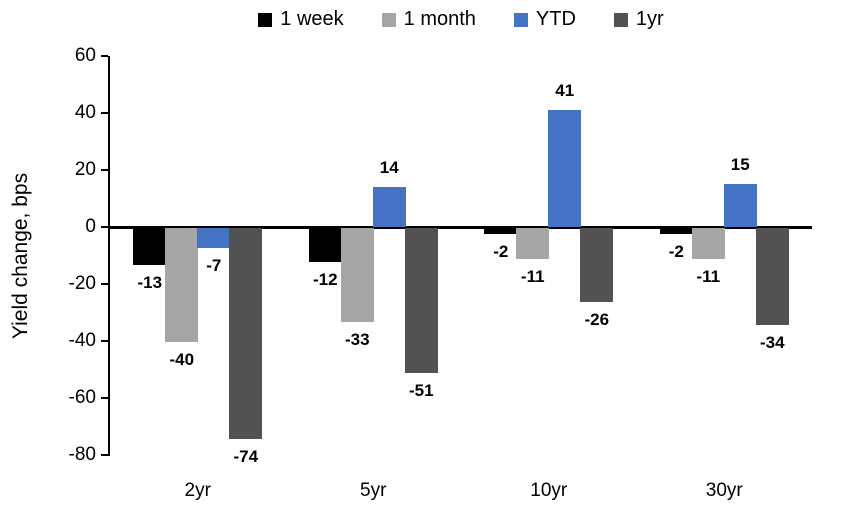 The height and width of the screenshot is (509, 852). Describe the element at coordinates (461, 227) in the screenshot. I see `zero-axis-line` at that location.